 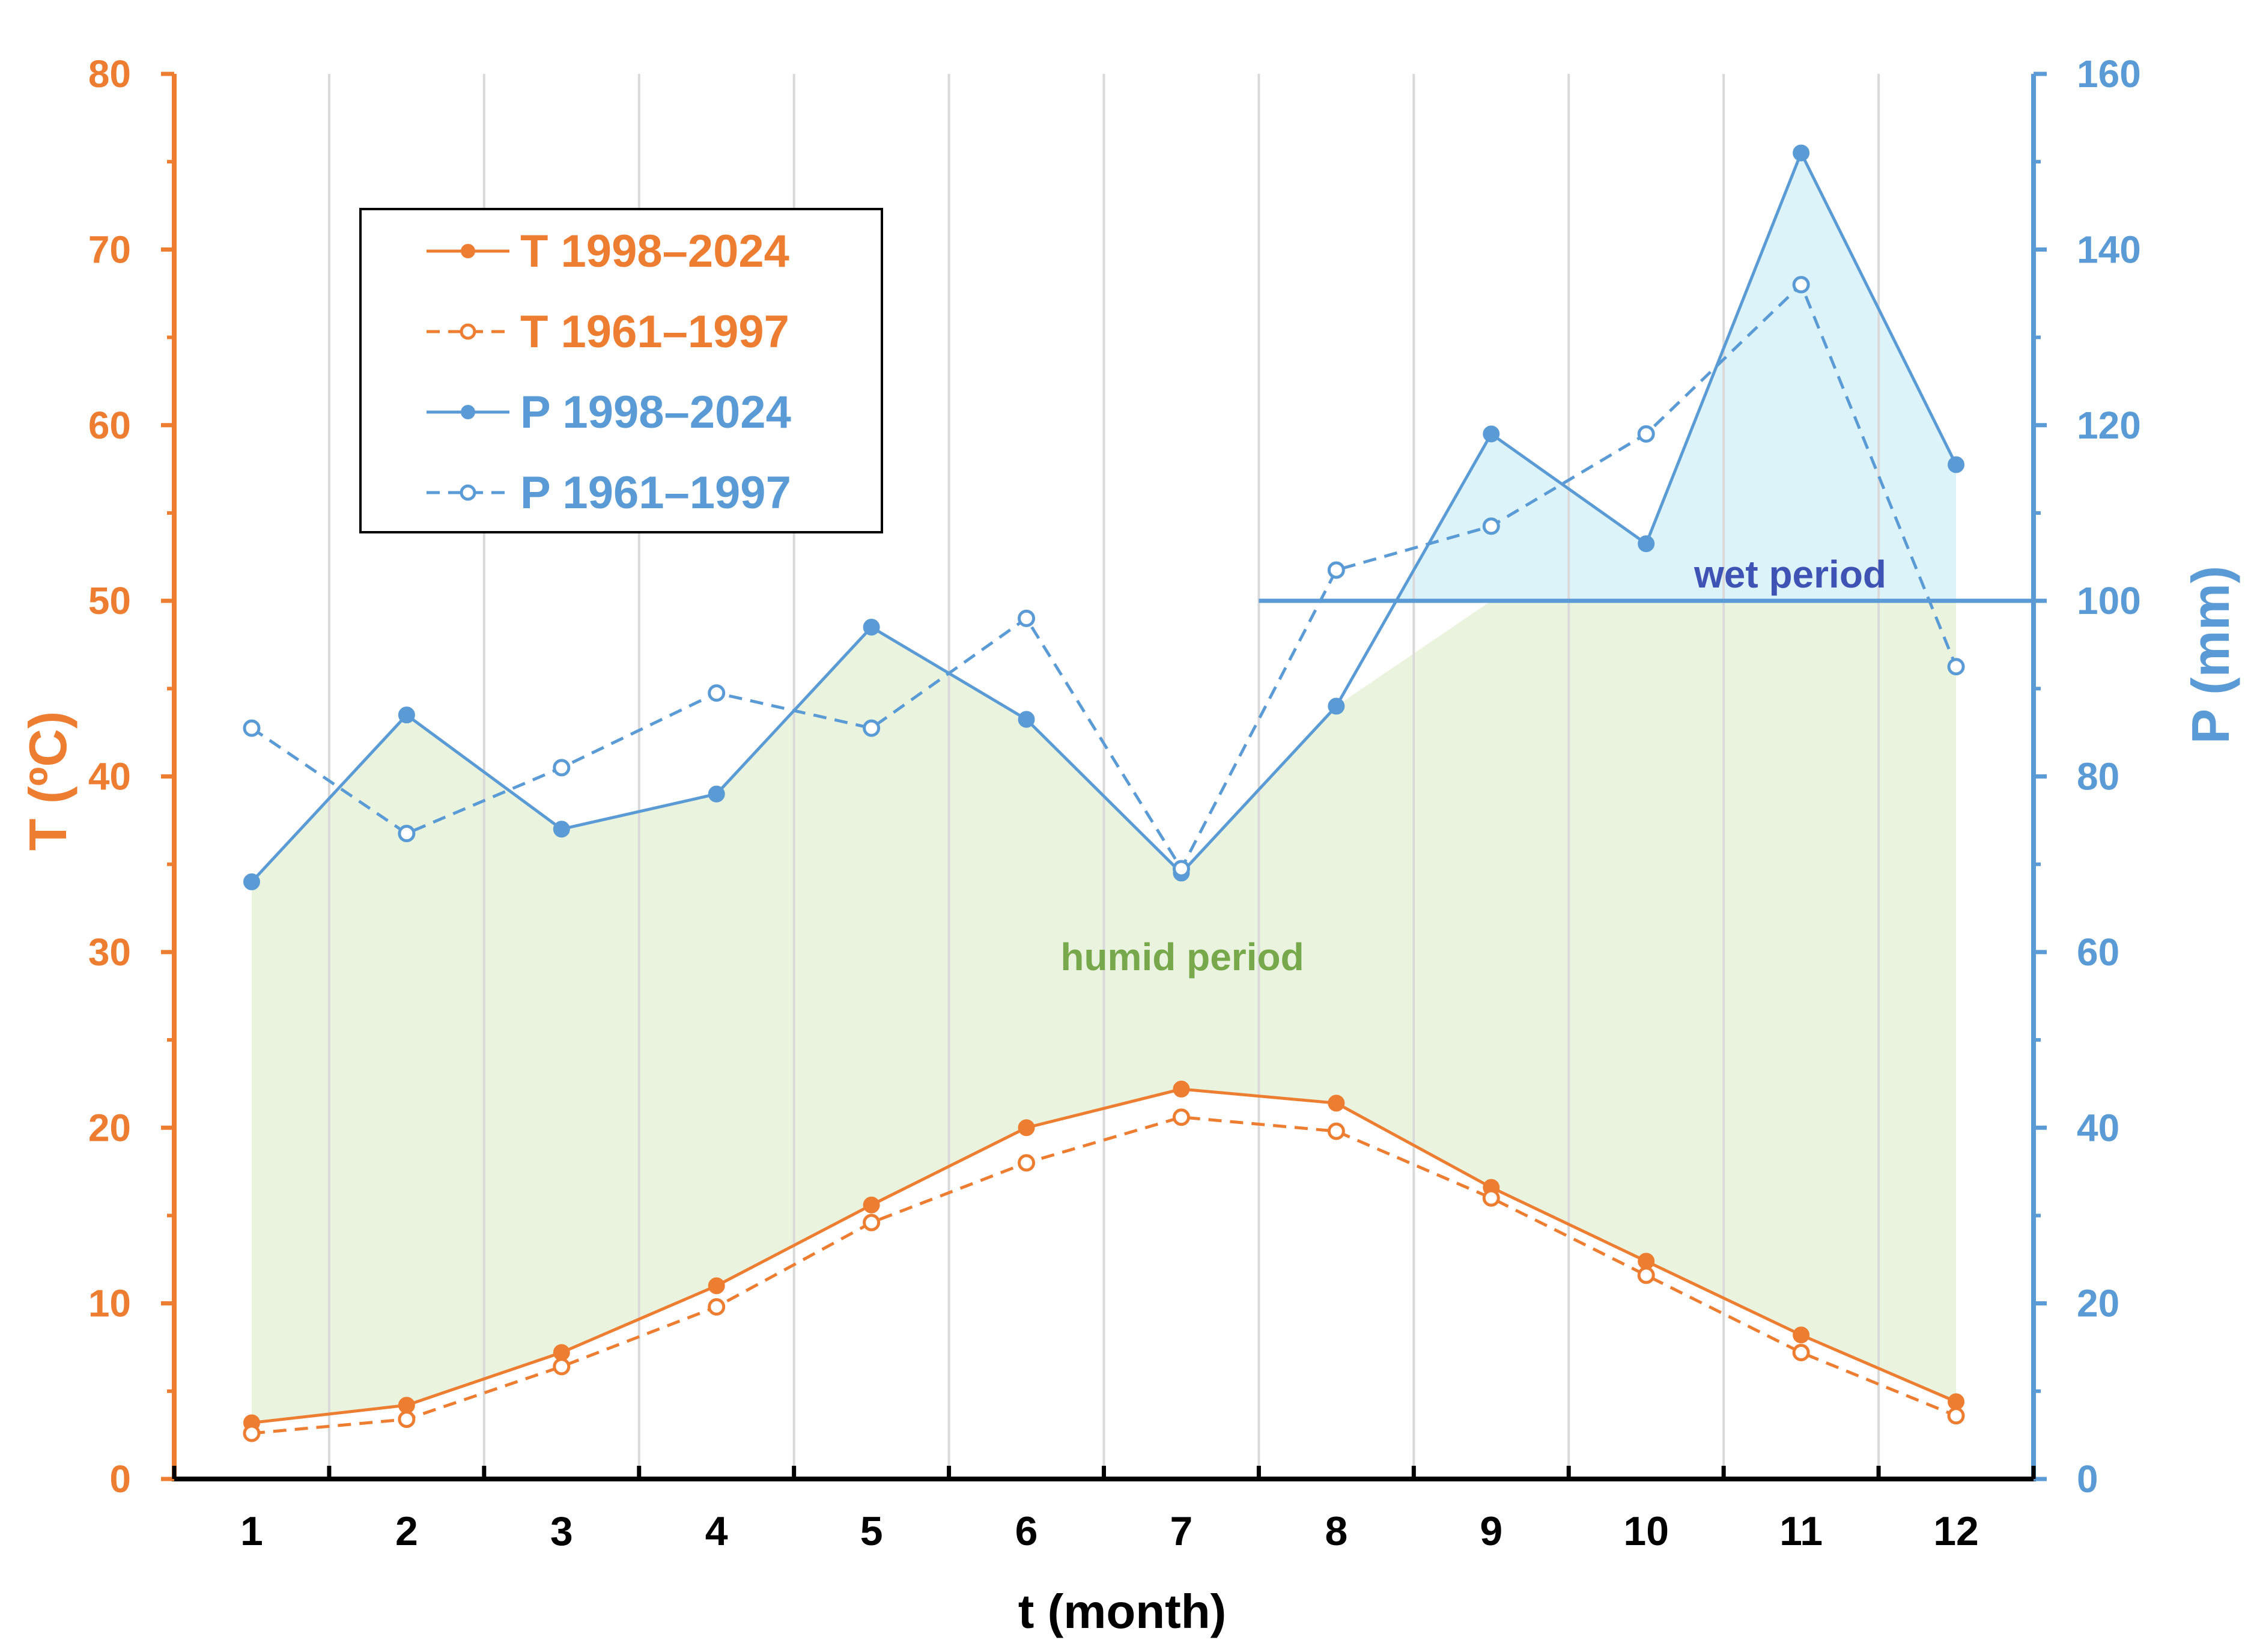 I want to click on legend-entry-label: P 1998–2024, so click(x=655, y=412).